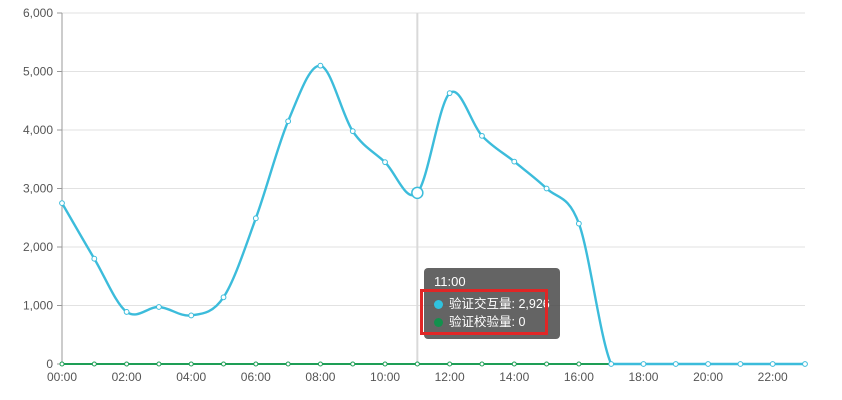  I want to click on x-axis-label: 14:00, so click(514, 377).